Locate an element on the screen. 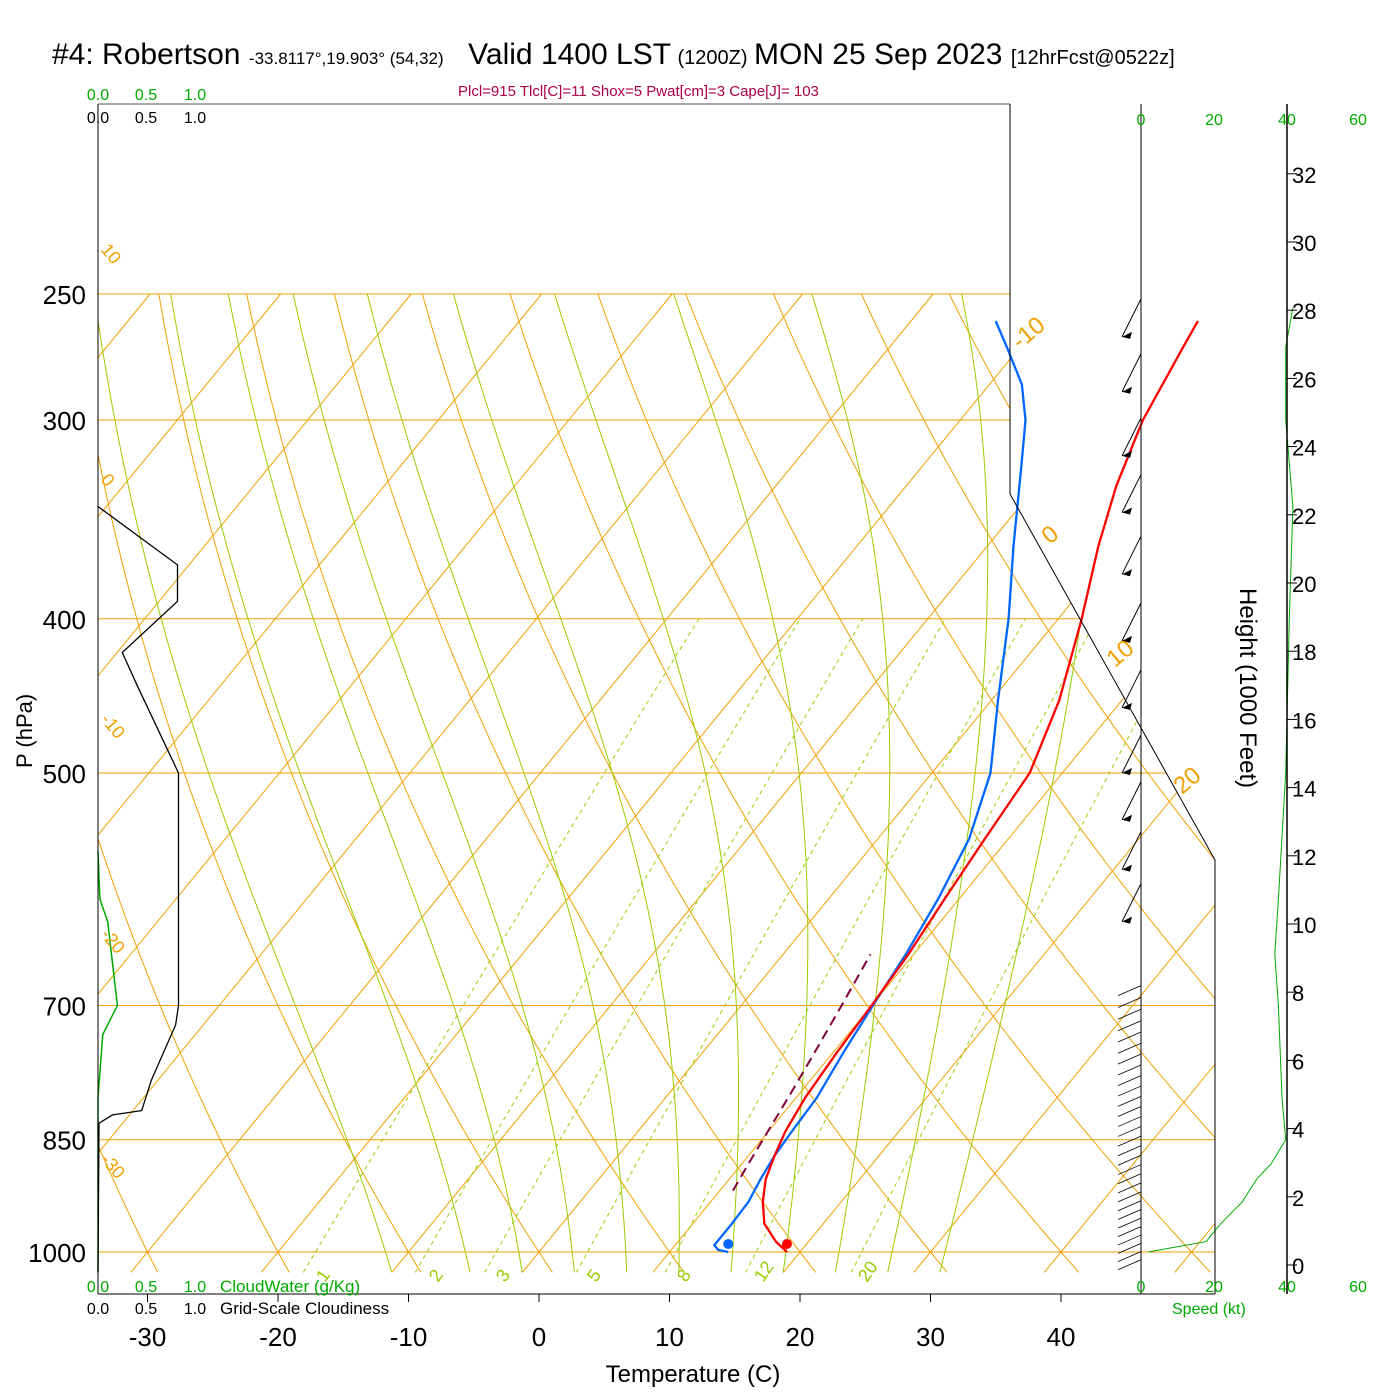 Image resolution: width=1400 pixels, height=1400 pixels. cloud-water-tick-top: 0.5 is located at coordinates (146, 95).